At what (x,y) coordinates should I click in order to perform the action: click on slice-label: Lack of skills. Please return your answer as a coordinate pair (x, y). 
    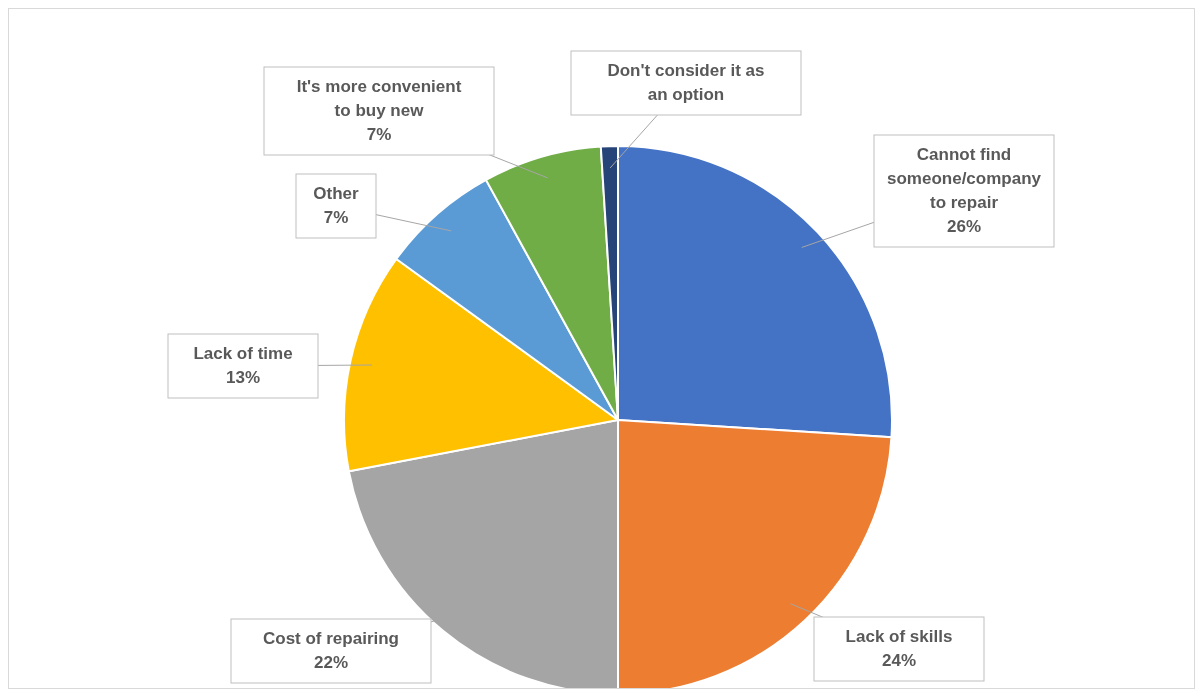
    Looking at the image, I should click on (899, 636).